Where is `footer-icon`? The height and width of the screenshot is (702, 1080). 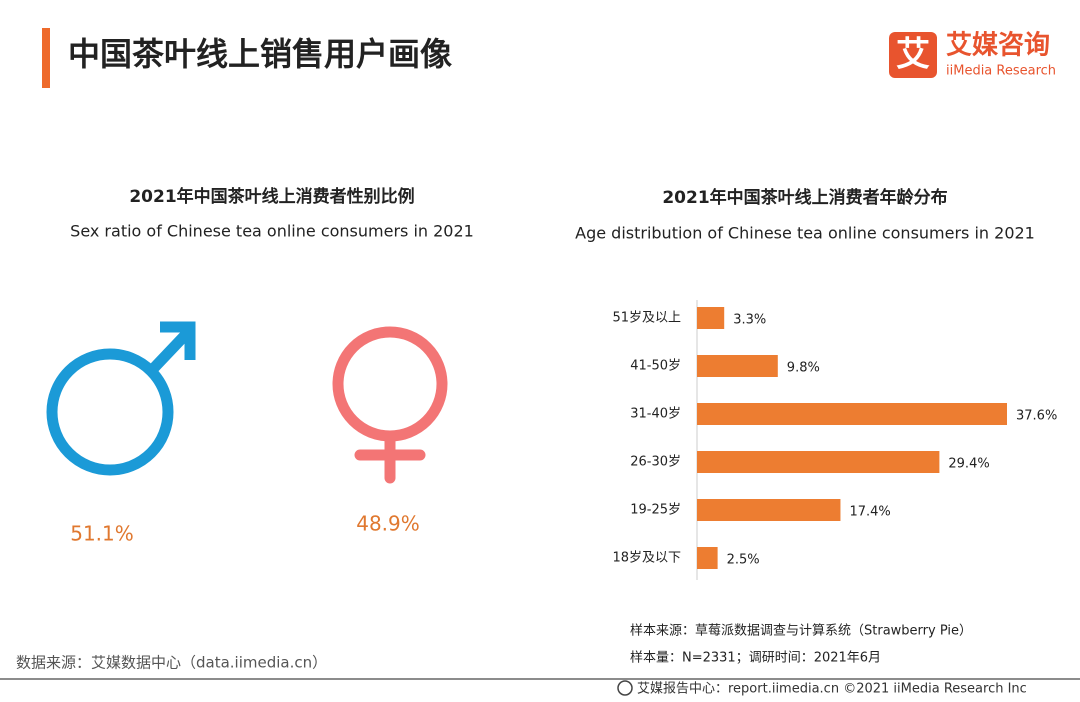 footer-icon is located at coordinates (625, 688).